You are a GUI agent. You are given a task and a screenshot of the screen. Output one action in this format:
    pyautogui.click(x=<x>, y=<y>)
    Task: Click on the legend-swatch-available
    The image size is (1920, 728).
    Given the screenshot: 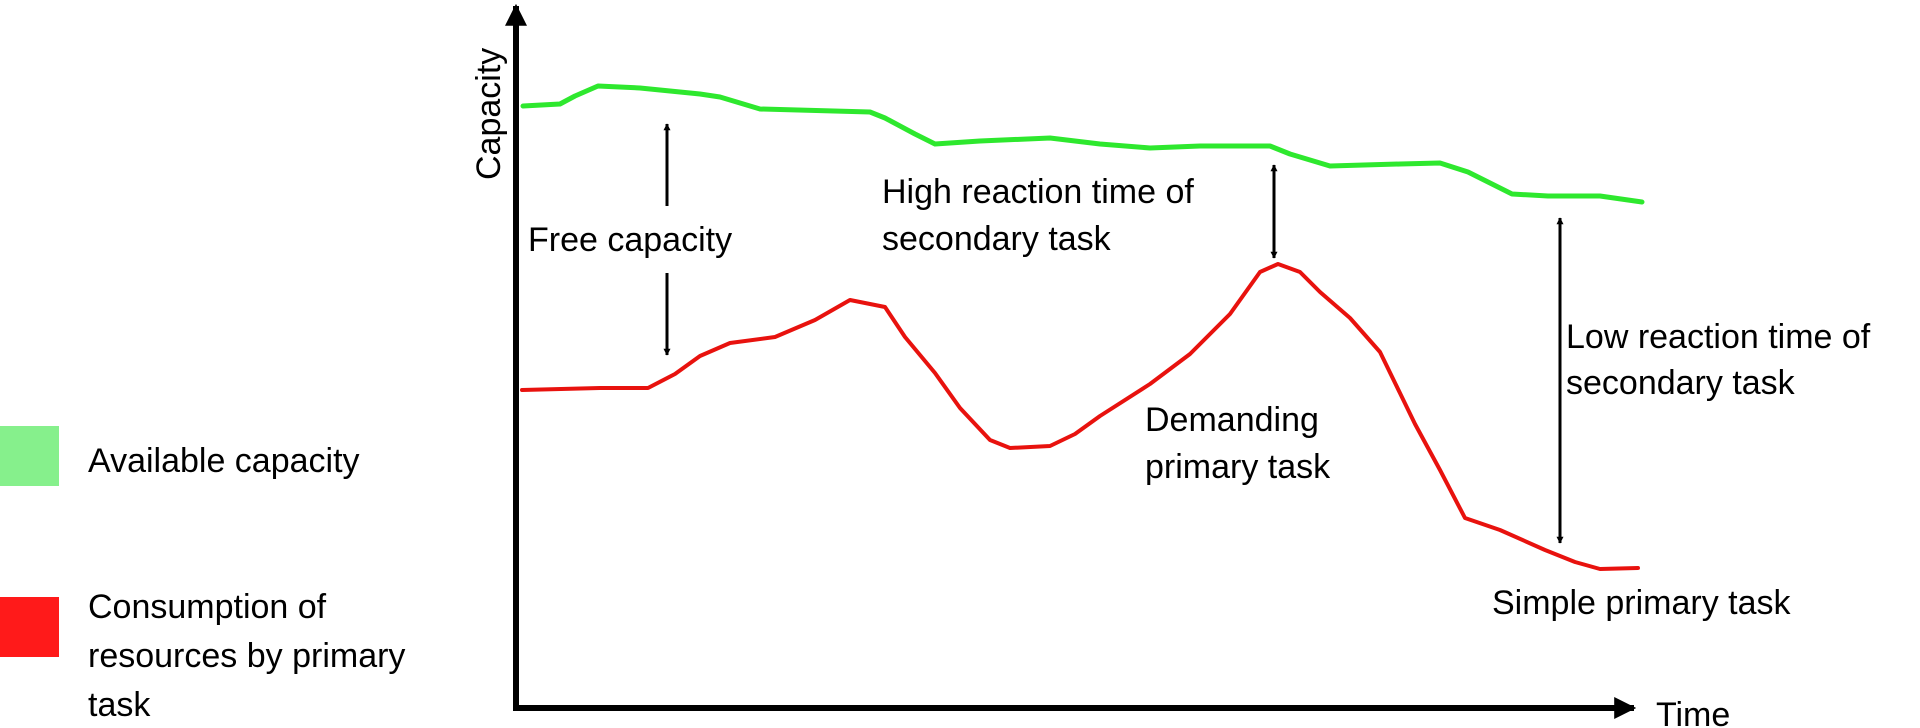 What is the action you would take?
    pyautogui.click(x=29, y=456)
    